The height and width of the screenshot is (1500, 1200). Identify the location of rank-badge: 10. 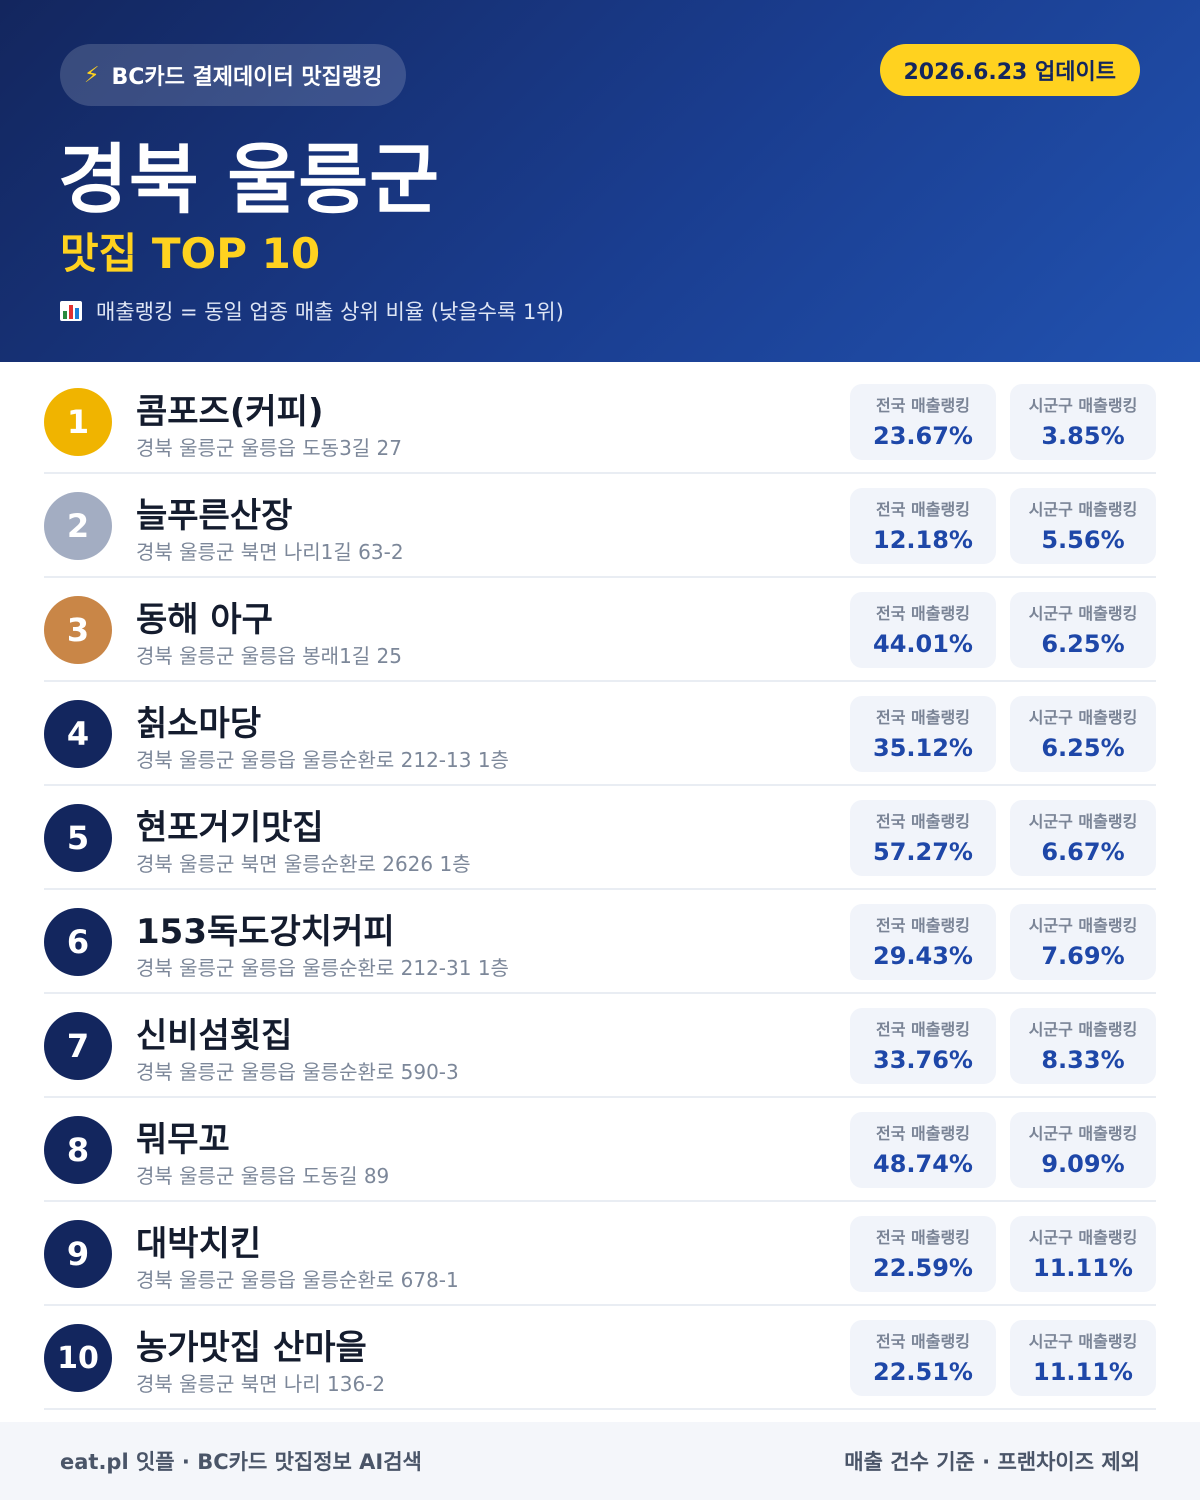
(78, 1358).